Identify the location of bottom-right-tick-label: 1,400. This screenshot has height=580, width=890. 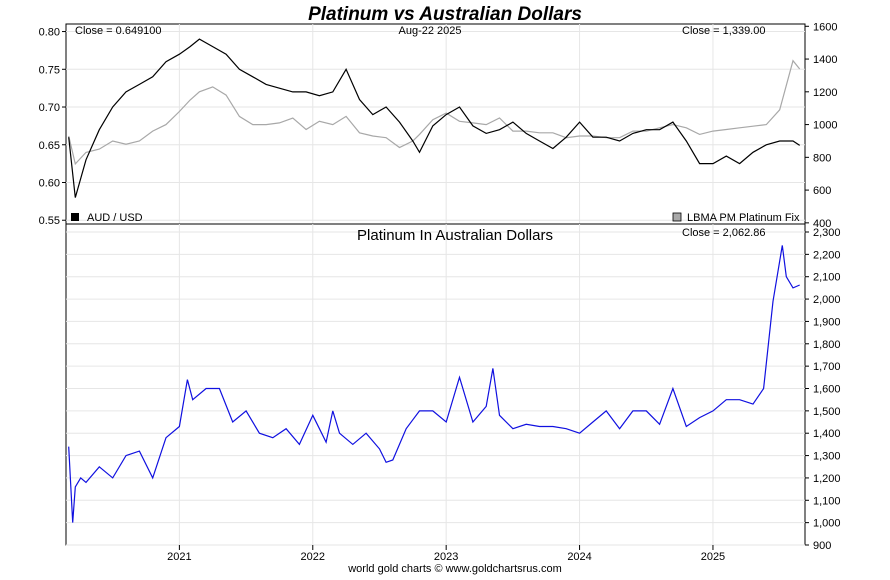
(827, 434).